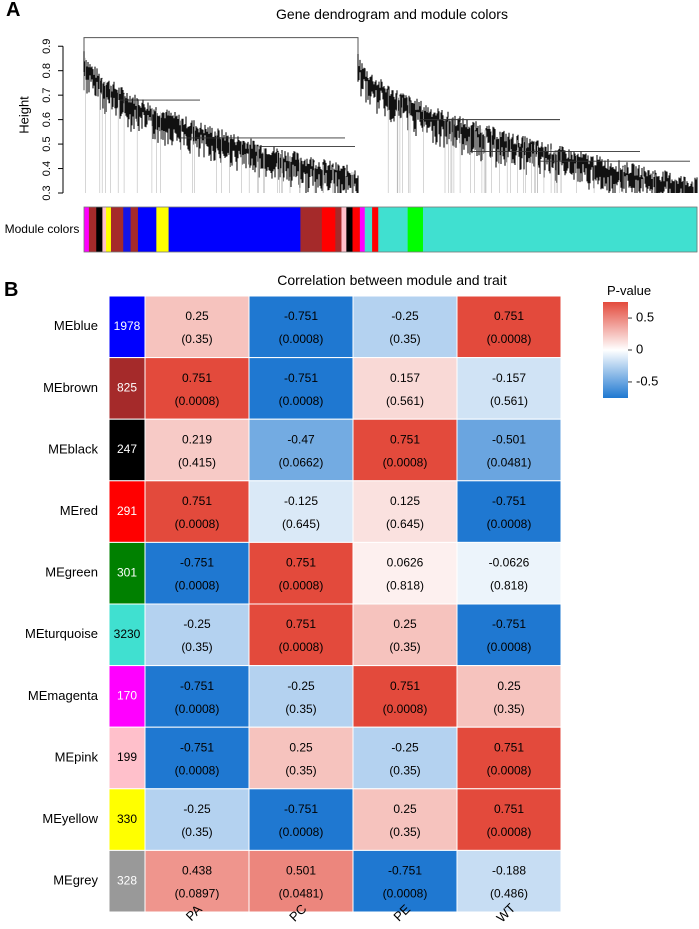 The width and height of the screenshot is (699, 929). I want to click on module-color-segment-red, so click(375, 229).